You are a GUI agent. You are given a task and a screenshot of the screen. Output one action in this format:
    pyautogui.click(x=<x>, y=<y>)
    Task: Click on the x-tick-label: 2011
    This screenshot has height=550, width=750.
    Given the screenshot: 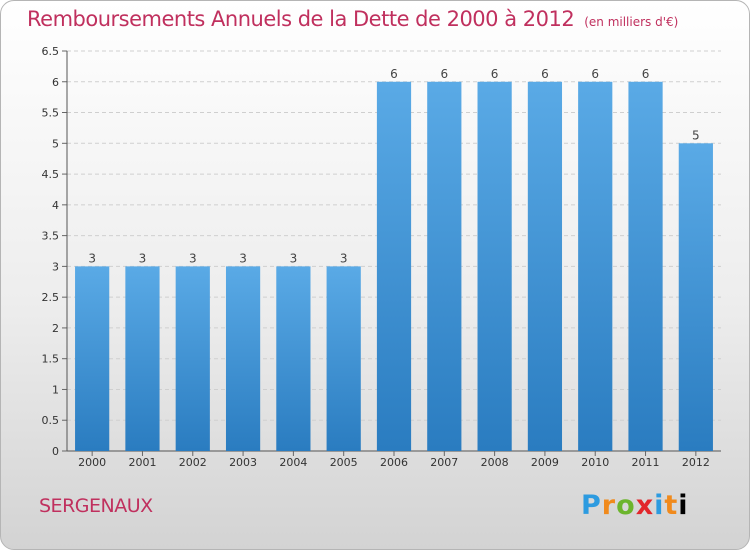 What is the action you would take?
    pyautogui.click(x=646, y=462)
    